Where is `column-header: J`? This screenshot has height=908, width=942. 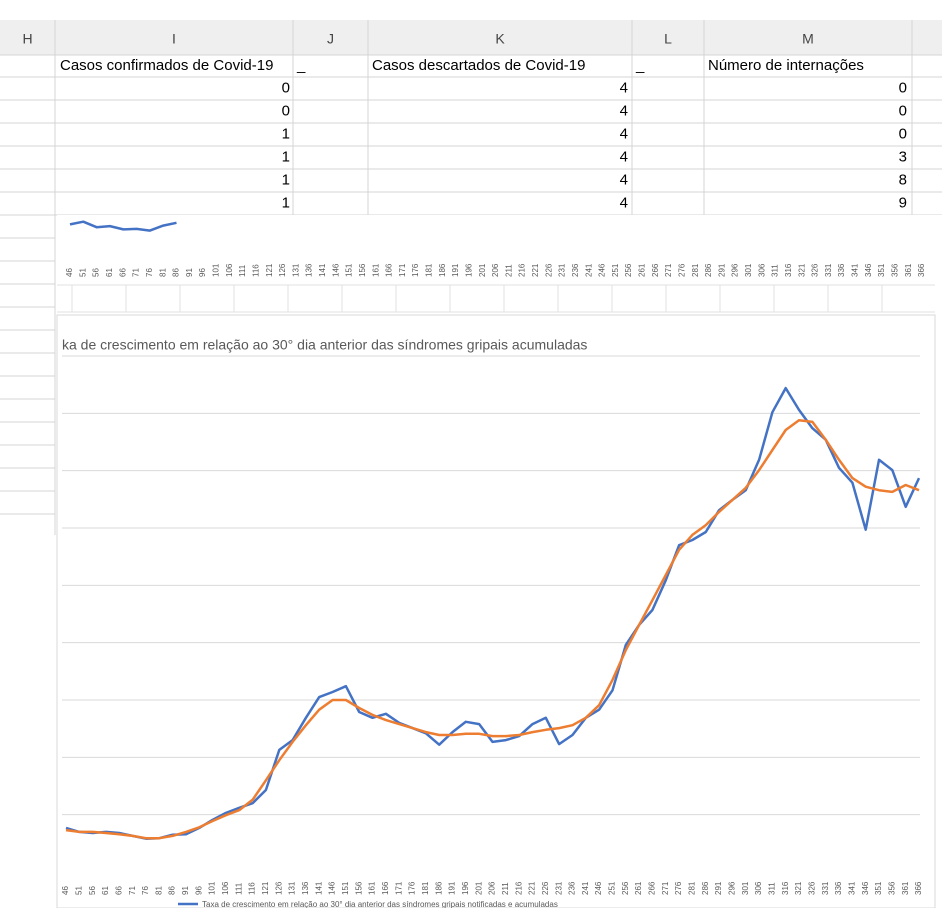 column-header: J is located at coordinates (330, 39).